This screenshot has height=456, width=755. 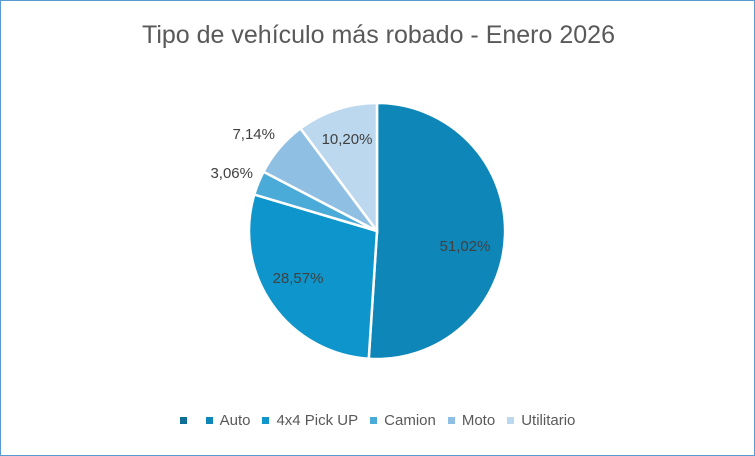 I want to click on legend-item: Moto, so click(x=471, y=420).